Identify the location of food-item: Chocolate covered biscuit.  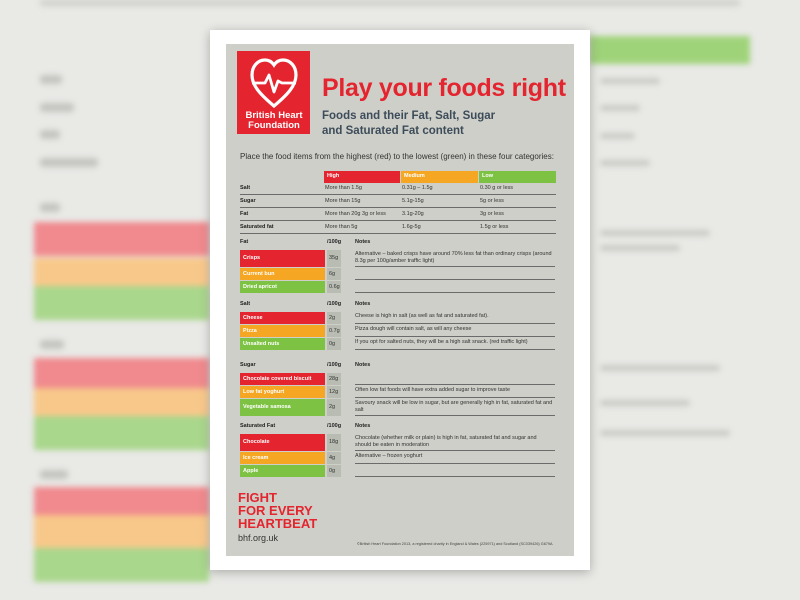
(282, 379).